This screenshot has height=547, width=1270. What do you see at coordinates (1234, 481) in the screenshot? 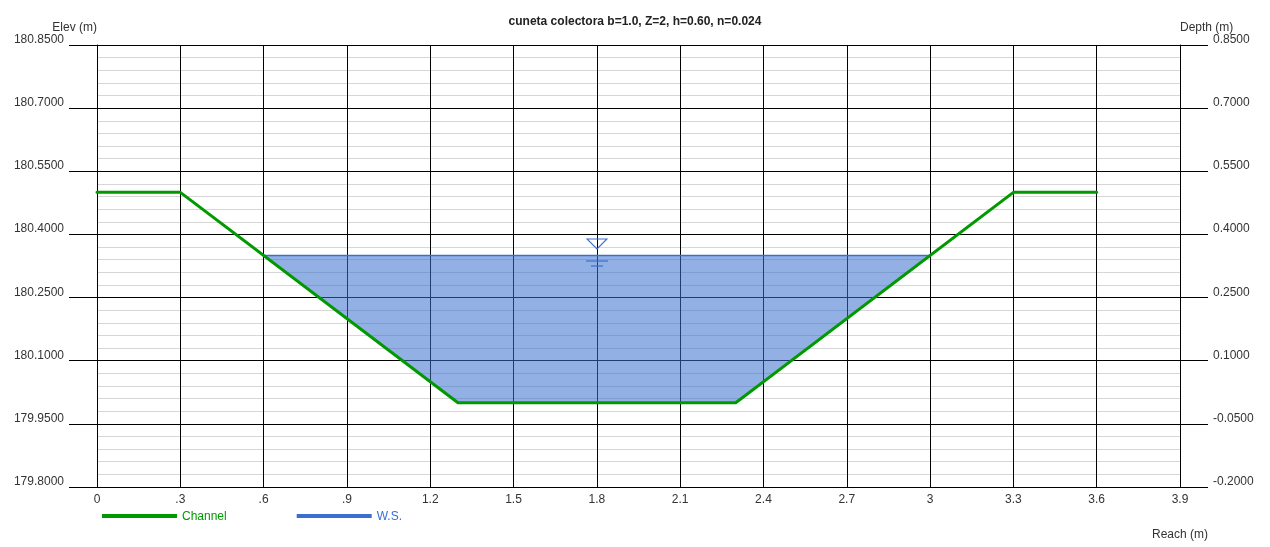
I see `y2-tick-label: -0.2000` at bounding box center [1234, 481].